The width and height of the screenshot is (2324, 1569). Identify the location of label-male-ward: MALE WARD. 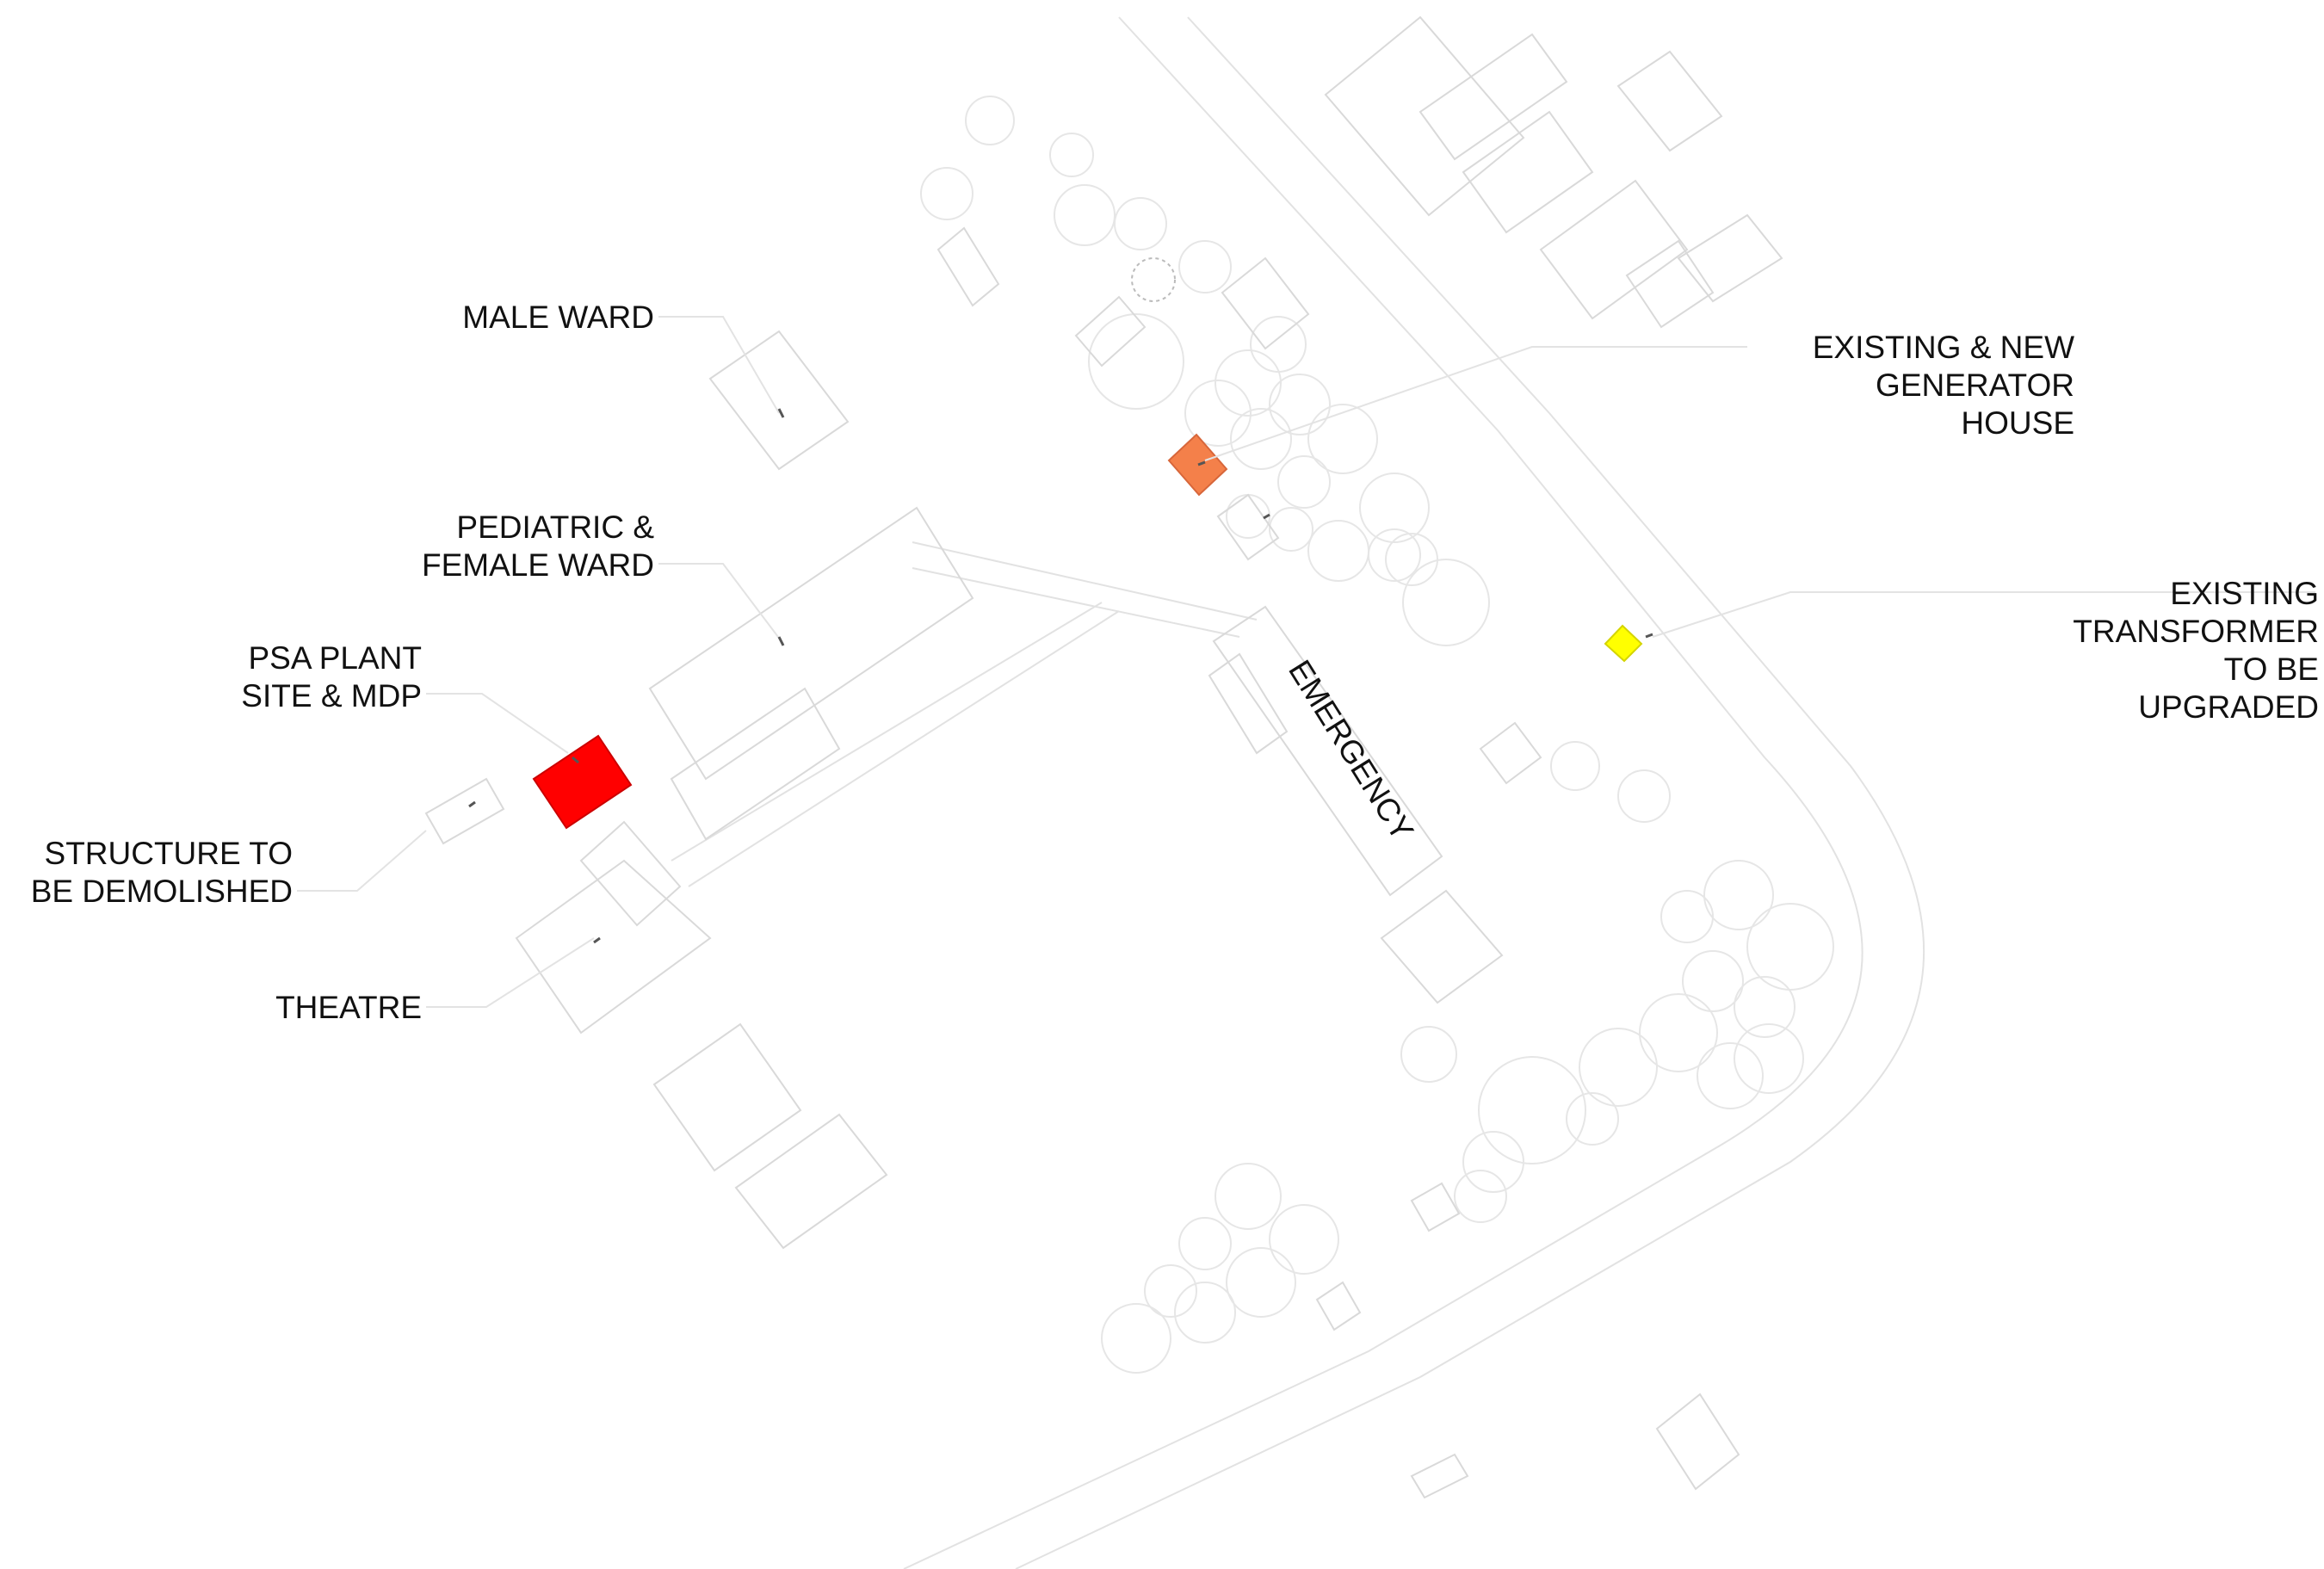
(558, 318).